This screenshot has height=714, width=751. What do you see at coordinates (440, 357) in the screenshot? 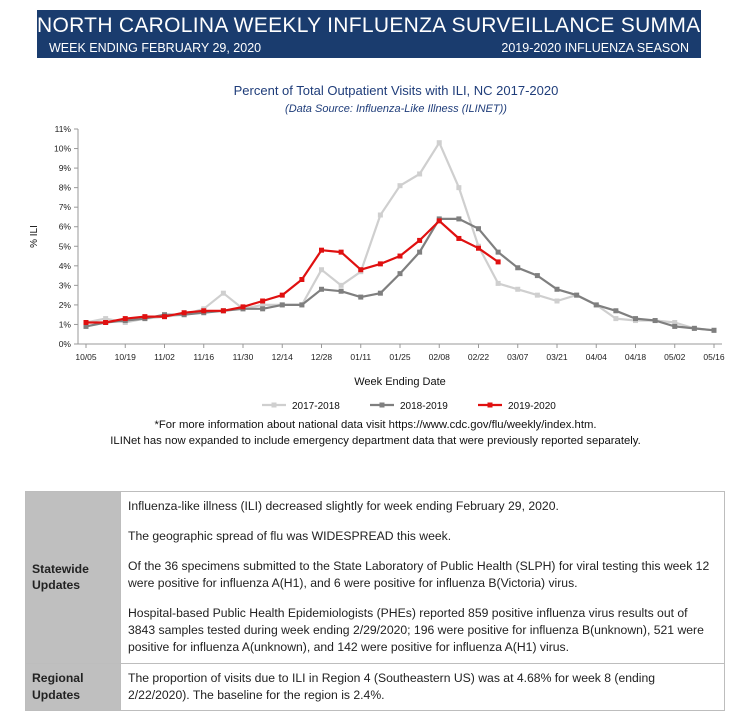
I see `x-tick-label: 02/08` at bounding box center [440, 357].